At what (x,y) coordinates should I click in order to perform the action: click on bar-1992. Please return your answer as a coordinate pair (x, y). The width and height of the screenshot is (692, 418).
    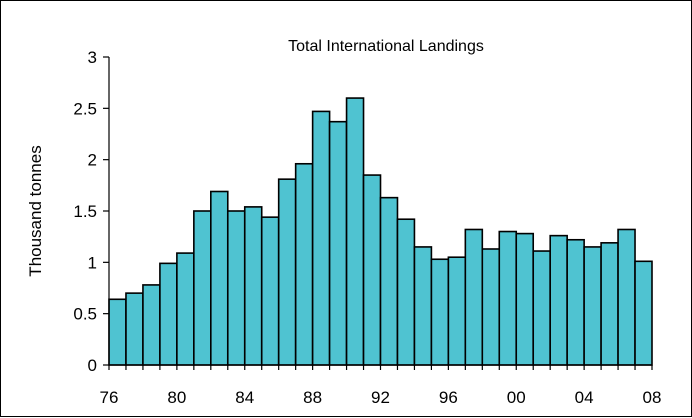
    Looking at the image, I should click on (389, 281).